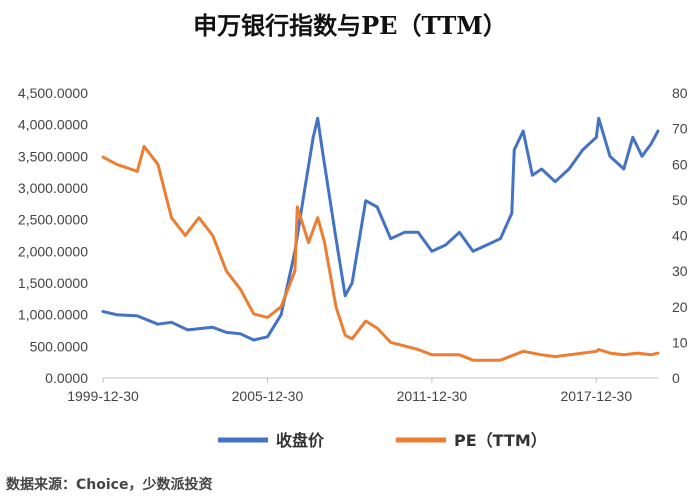  What do you see at coordinates (66, 378) in the screenshot?
I see `y-left-tick-label: 0.0000` at bounding box center [66, 378].